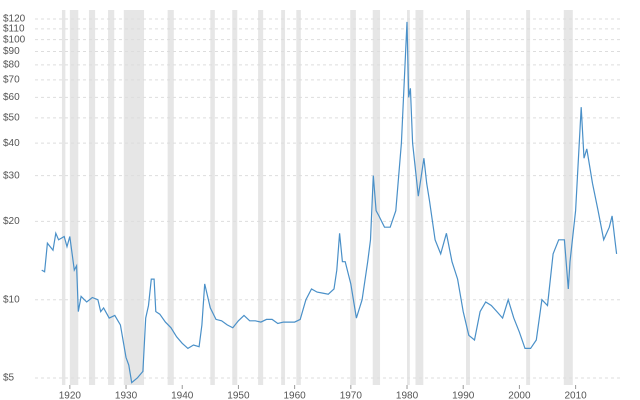 Image resolution: width=640 pixels, height=400 pixels. Describe the element at coordinates (11, 143) in the screenshot. I see `y-tick-label: $40` at that location.